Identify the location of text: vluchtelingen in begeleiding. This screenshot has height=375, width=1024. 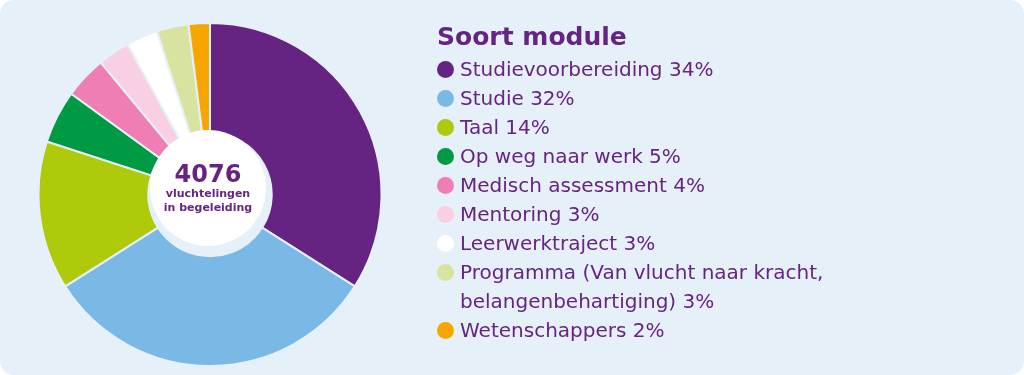
(208, 201).